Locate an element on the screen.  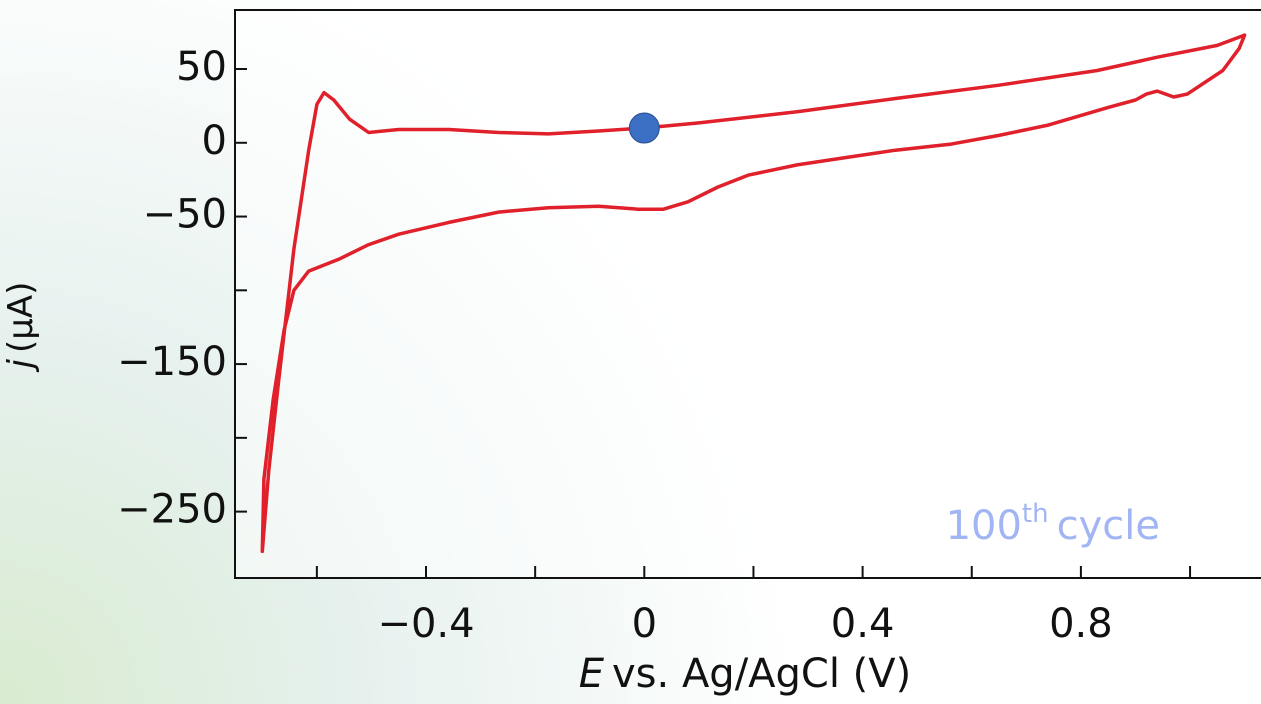
x-tick-label: 0.4 is located at coordinates (863, 624).